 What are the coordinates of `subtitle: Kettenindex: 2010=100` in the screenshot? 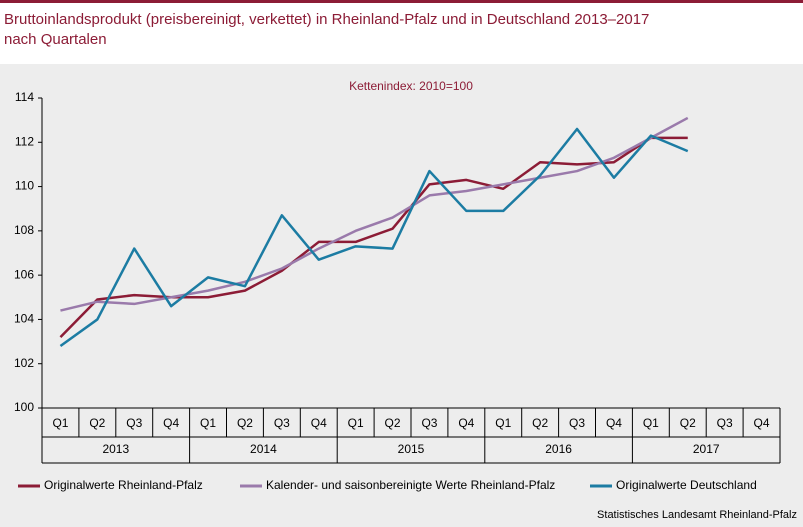 It's located at (411, 86).